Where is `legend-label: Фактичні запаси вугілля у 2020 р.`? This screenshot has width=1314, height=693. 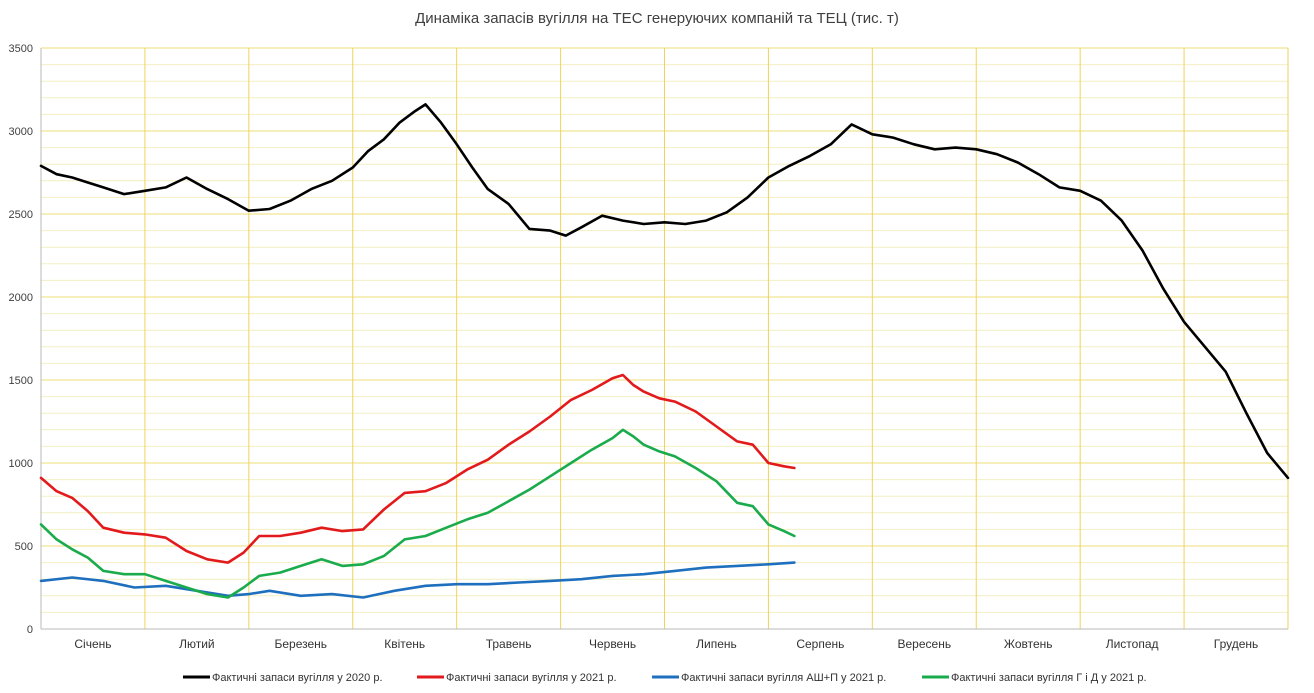
legend-label: Фактичні запаси вугілля у 2020 р. is located at coordinates (297, 678).